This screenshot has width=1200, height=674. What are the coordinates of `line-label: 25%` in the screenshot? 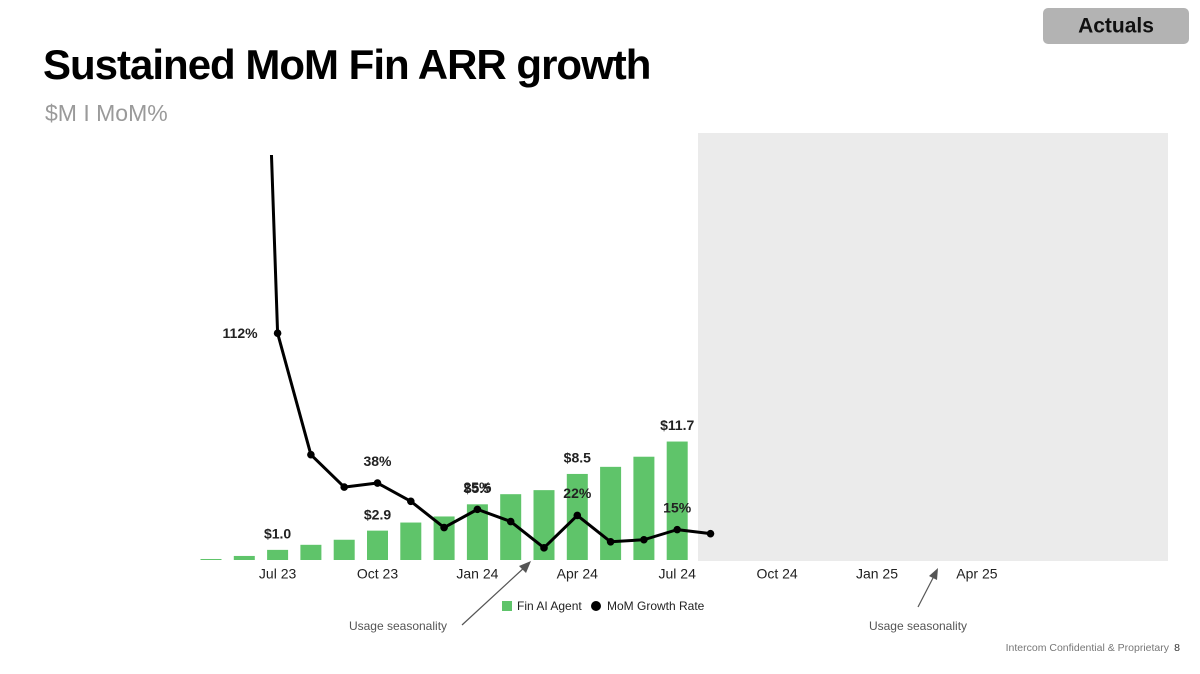 It's located at (477, 487).